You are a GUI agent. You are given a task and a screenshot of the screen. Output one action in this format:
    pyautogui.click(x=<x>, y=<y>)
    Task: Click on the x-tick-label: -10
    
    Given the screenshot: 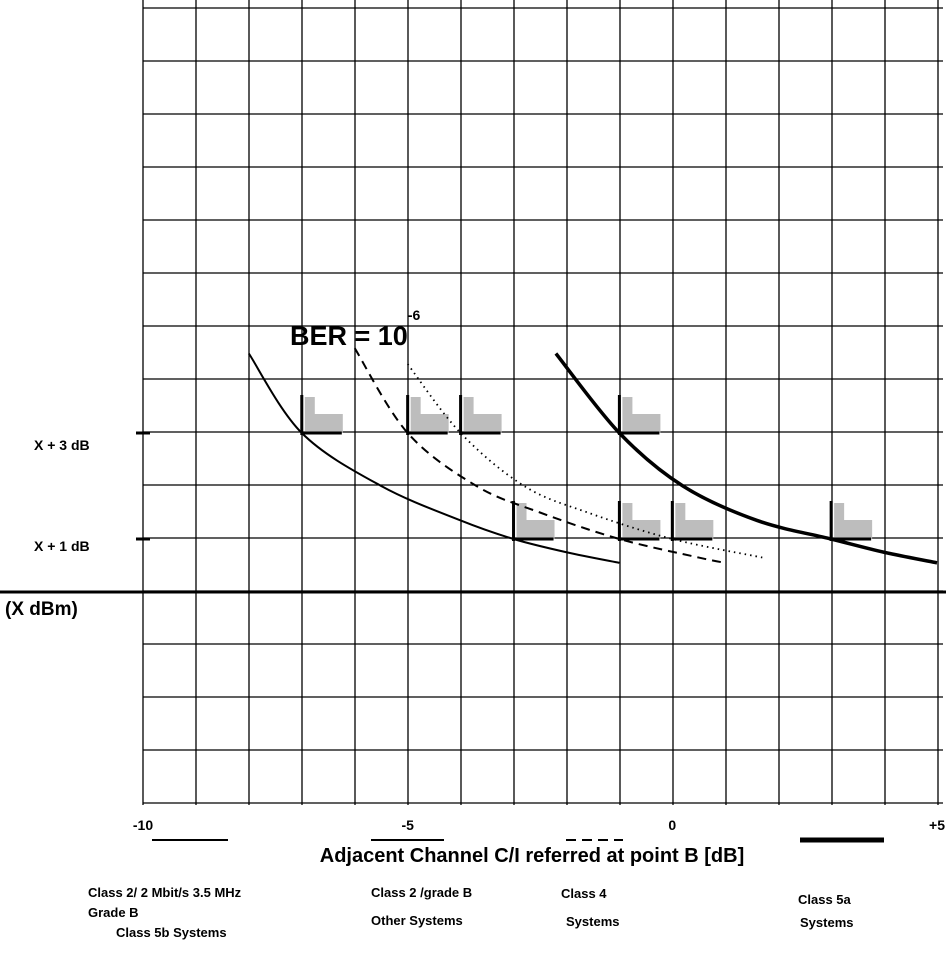 What is the action you would take?
    pyautogui.click(x=143, y=825)
    